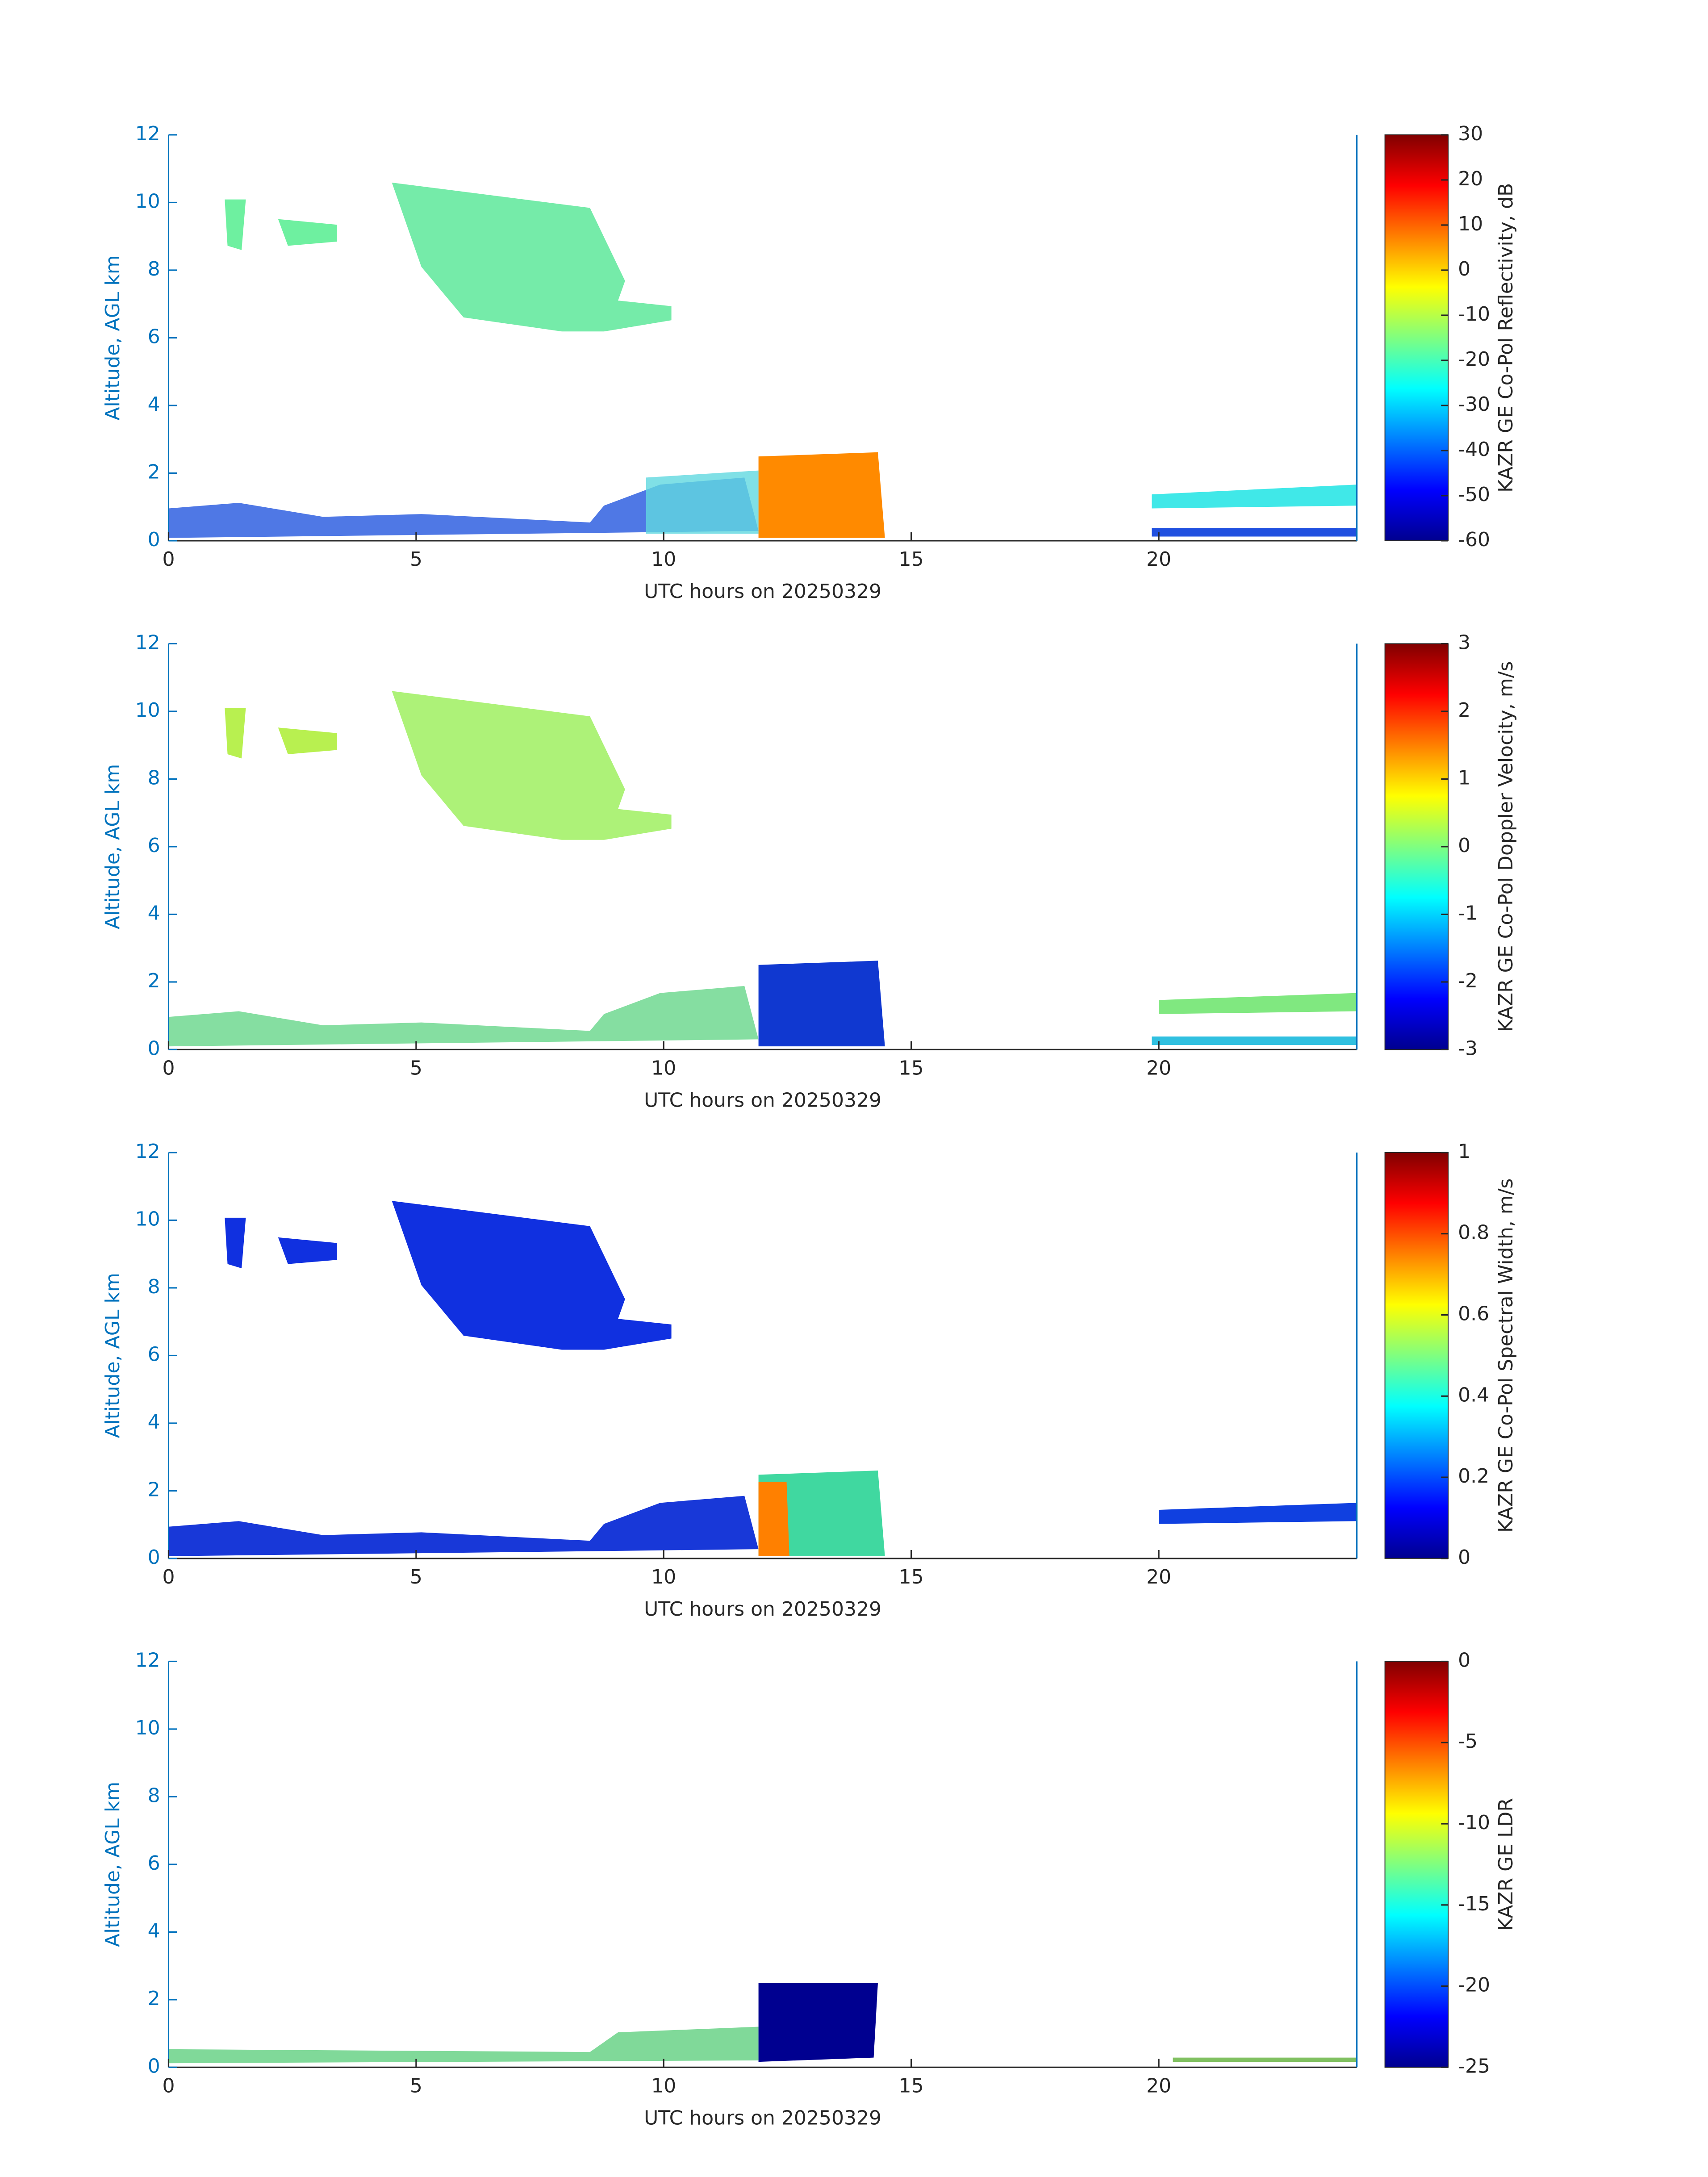  Describe the element at coordinates (1470, 178) in the screenshot. I see `colorbar-tick-label: 20` at that location.